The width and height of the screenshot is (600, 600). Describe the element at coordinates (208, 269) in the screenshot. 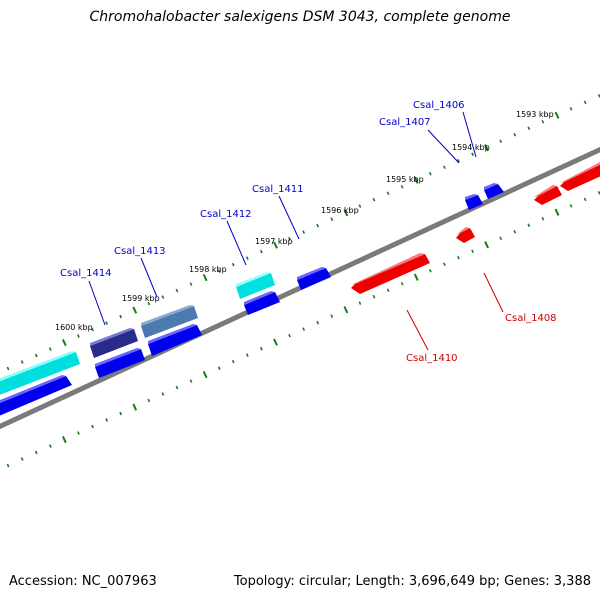

I see `kbp-label: 1598 kbp` at that location.